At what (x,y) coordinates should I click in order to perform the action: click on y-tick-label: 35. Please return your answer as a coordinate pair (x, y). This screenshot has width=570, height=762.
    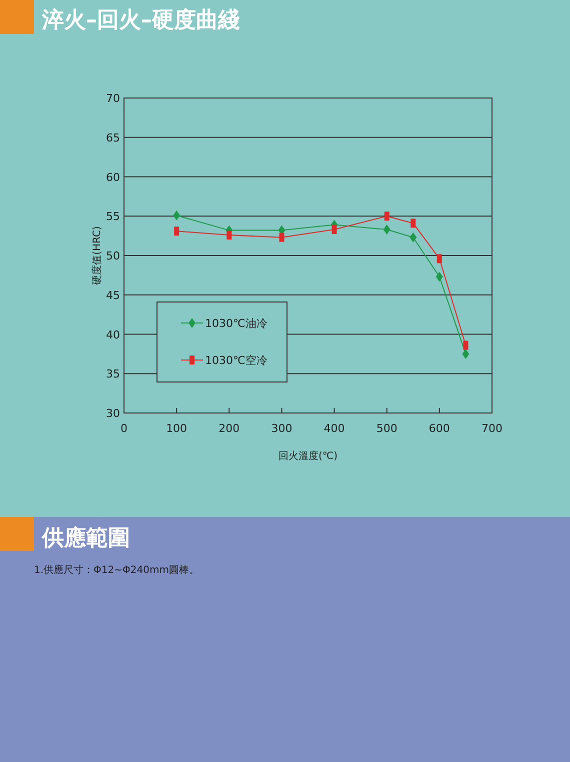
    Looking at the image, I should click on (113, 374).